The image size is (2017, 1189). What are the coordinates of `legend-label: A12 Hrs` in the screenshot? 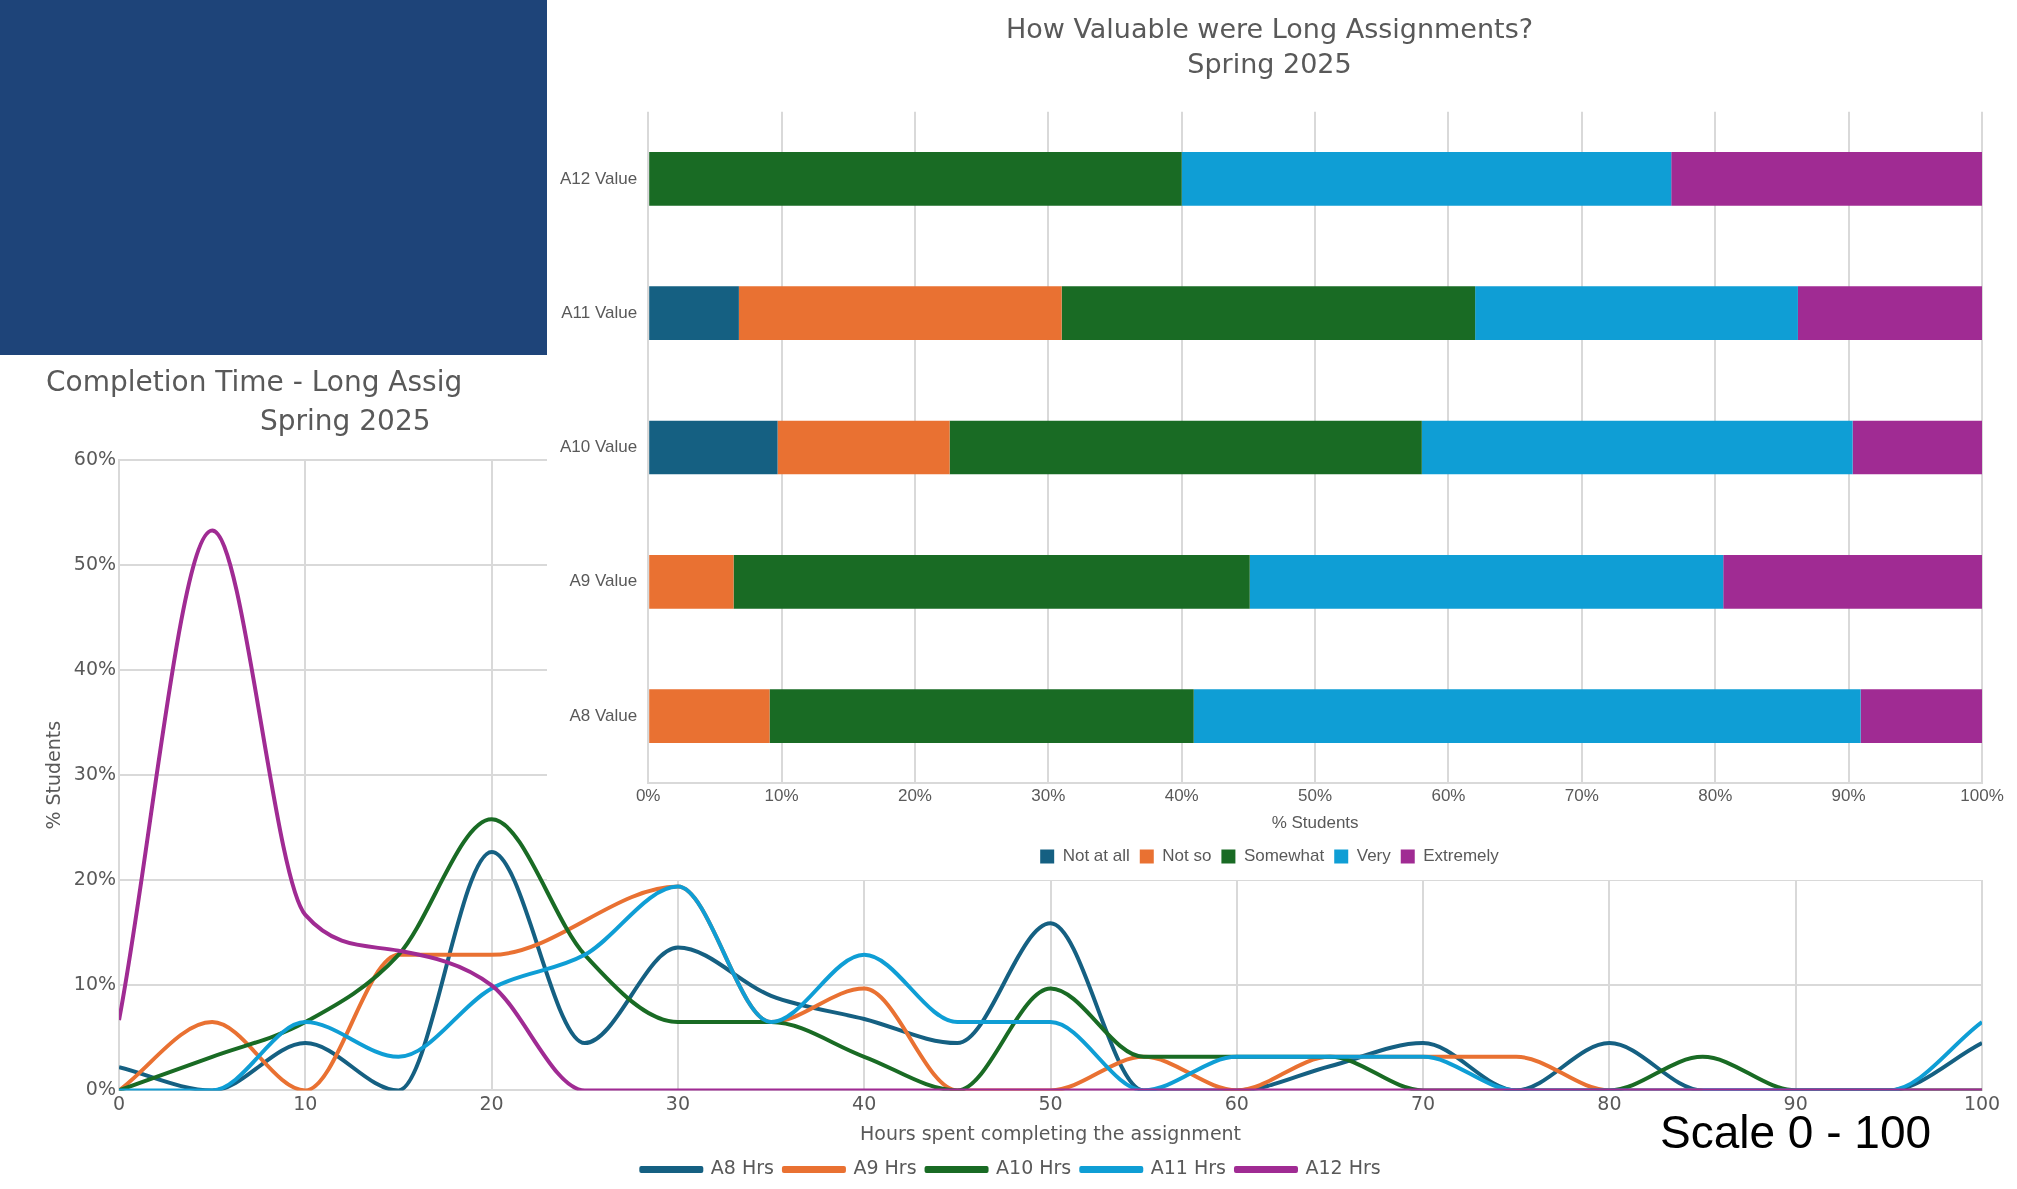 It's located at (1343, 1167).